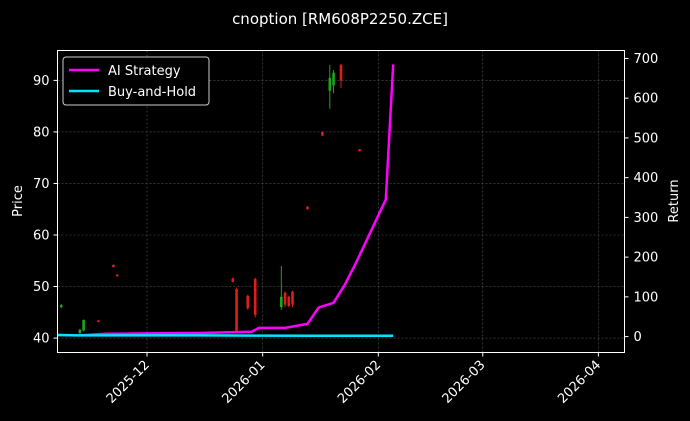 The image size is (690, 421). I want to click on x-tick-label: 2026-01, so click(243, 382).